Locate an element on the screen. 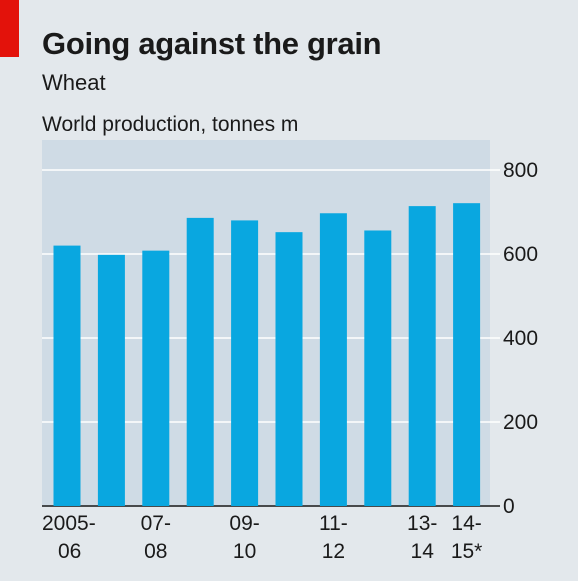 Image resolution: width=578 pixels, height=581 pixels. x-tick-label: 14- is located at coordinates (466, 523).